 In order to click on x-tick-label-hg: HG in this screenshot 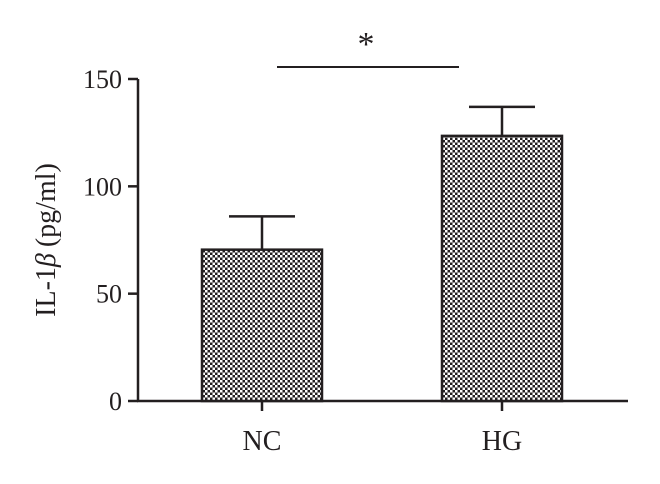, I will do `click(502, 441)`.